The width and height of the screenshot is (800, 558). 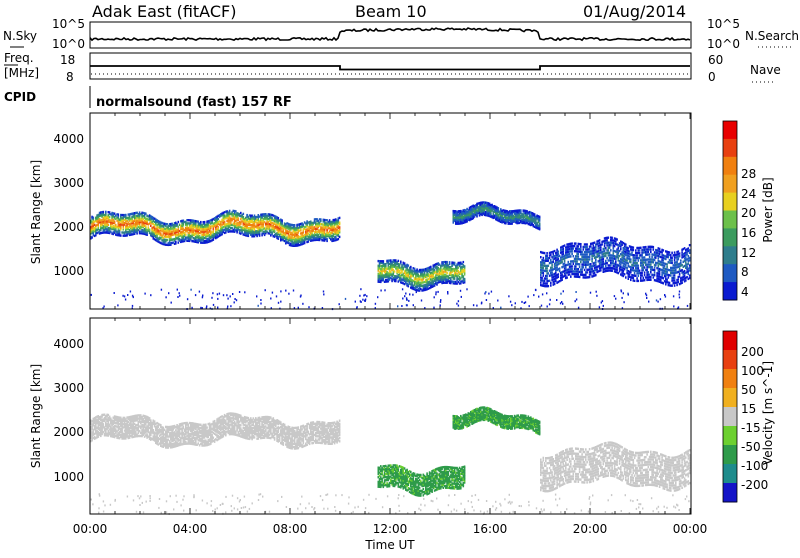 What do you see at coordinates (20, 97) in the screenshot?
I see `cpid-label: CPID` at bounding box center [20, 97].